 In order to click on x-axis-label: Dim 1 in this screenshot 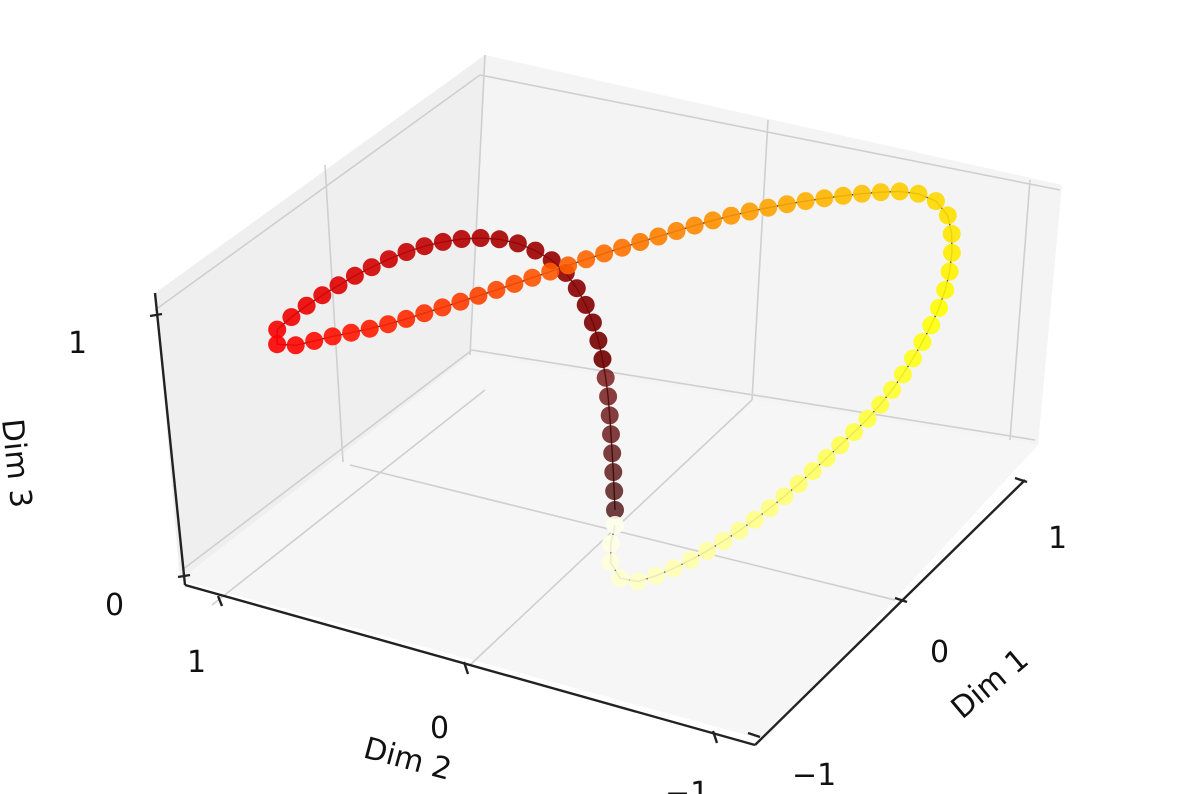, I will do `click(990, 684)`.